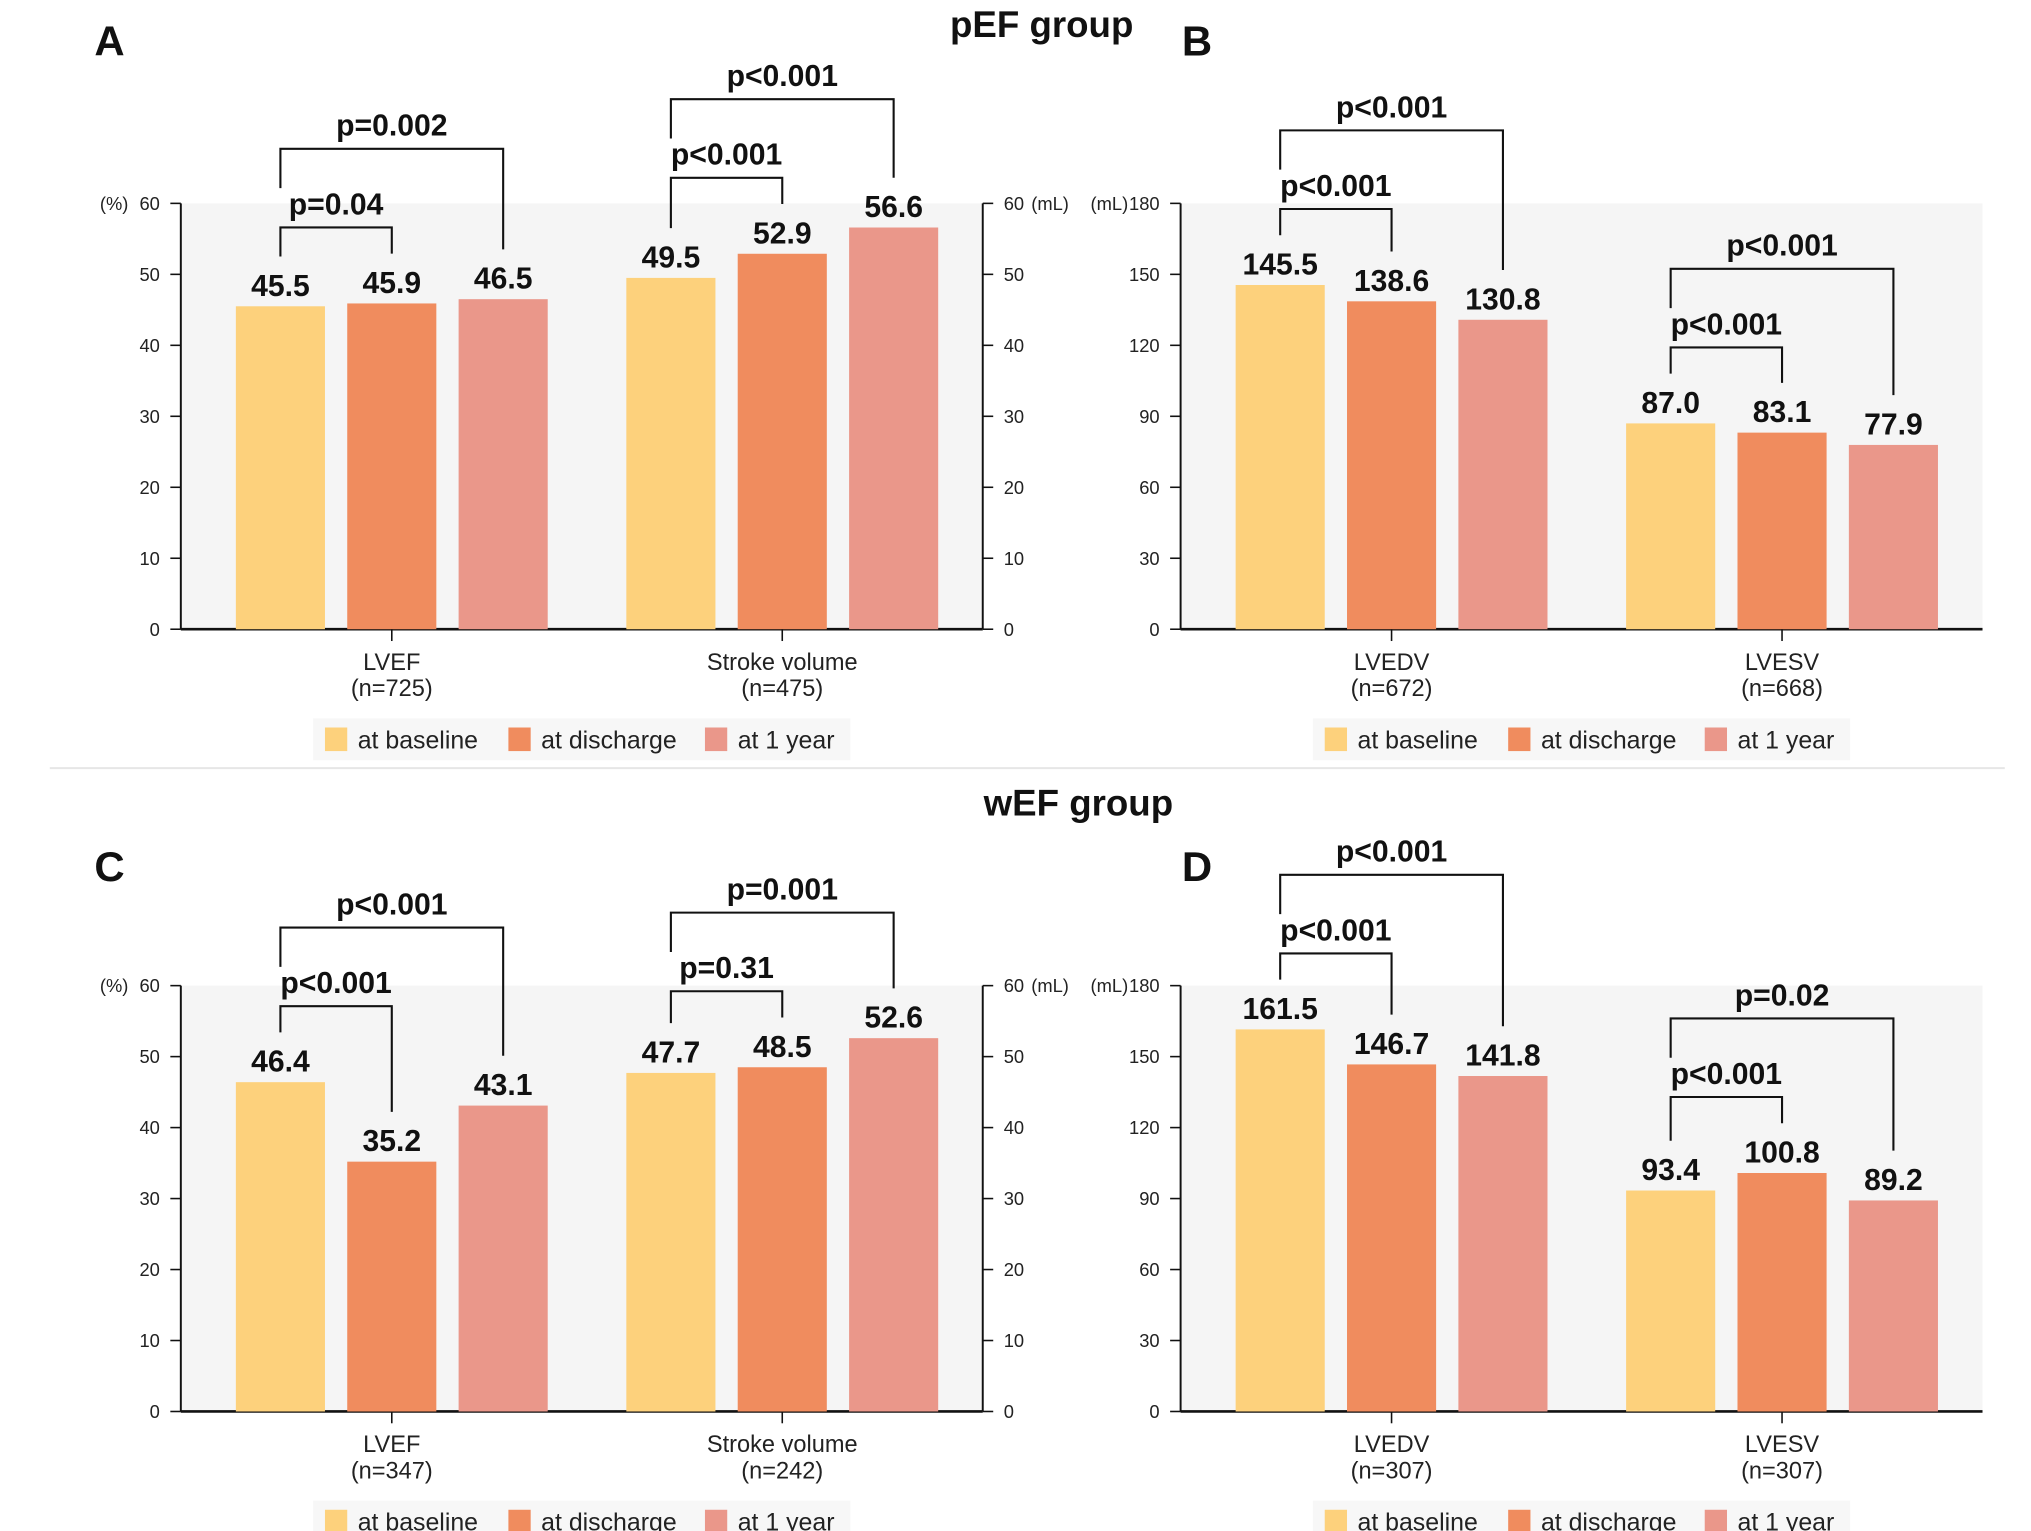 This screenshot has width=2031, height=1531. I want to click on bar-value-label: 48.5, so click(782, 1047).